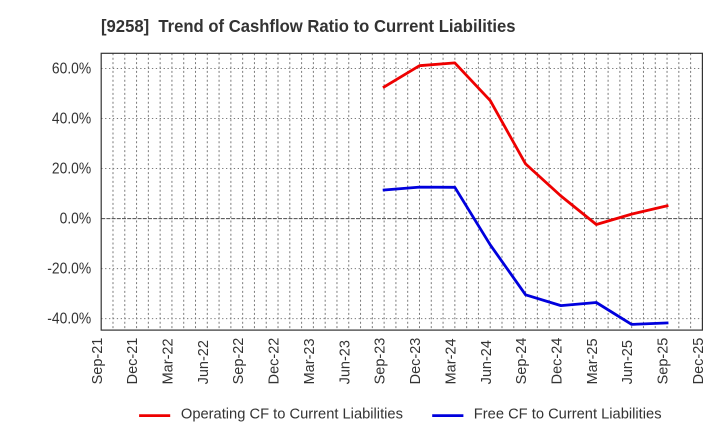  What do you see at coordinates (292, 414) in the screenshot?
I see `svg-text:Operating CF to Current Liabil: Operating CF to Current Liabilities` at bounding box center [292, 414].